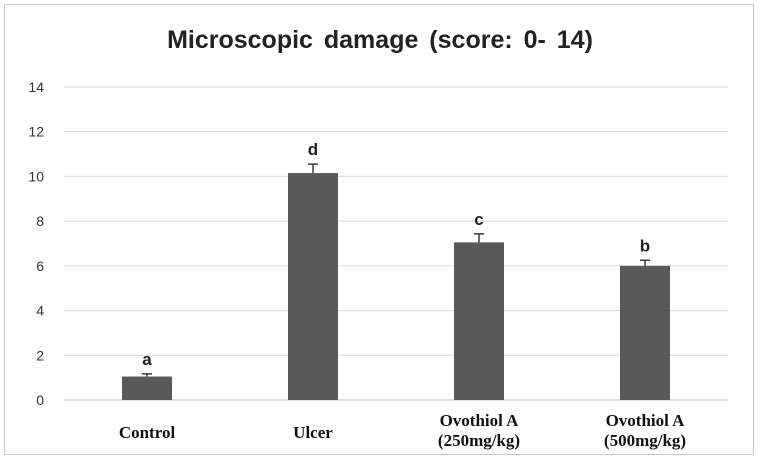  Describe the element at coordinates (380, 40) in the screenshot. I see `chart-title: Microscopic damage (score: 0- 14)` at that location.